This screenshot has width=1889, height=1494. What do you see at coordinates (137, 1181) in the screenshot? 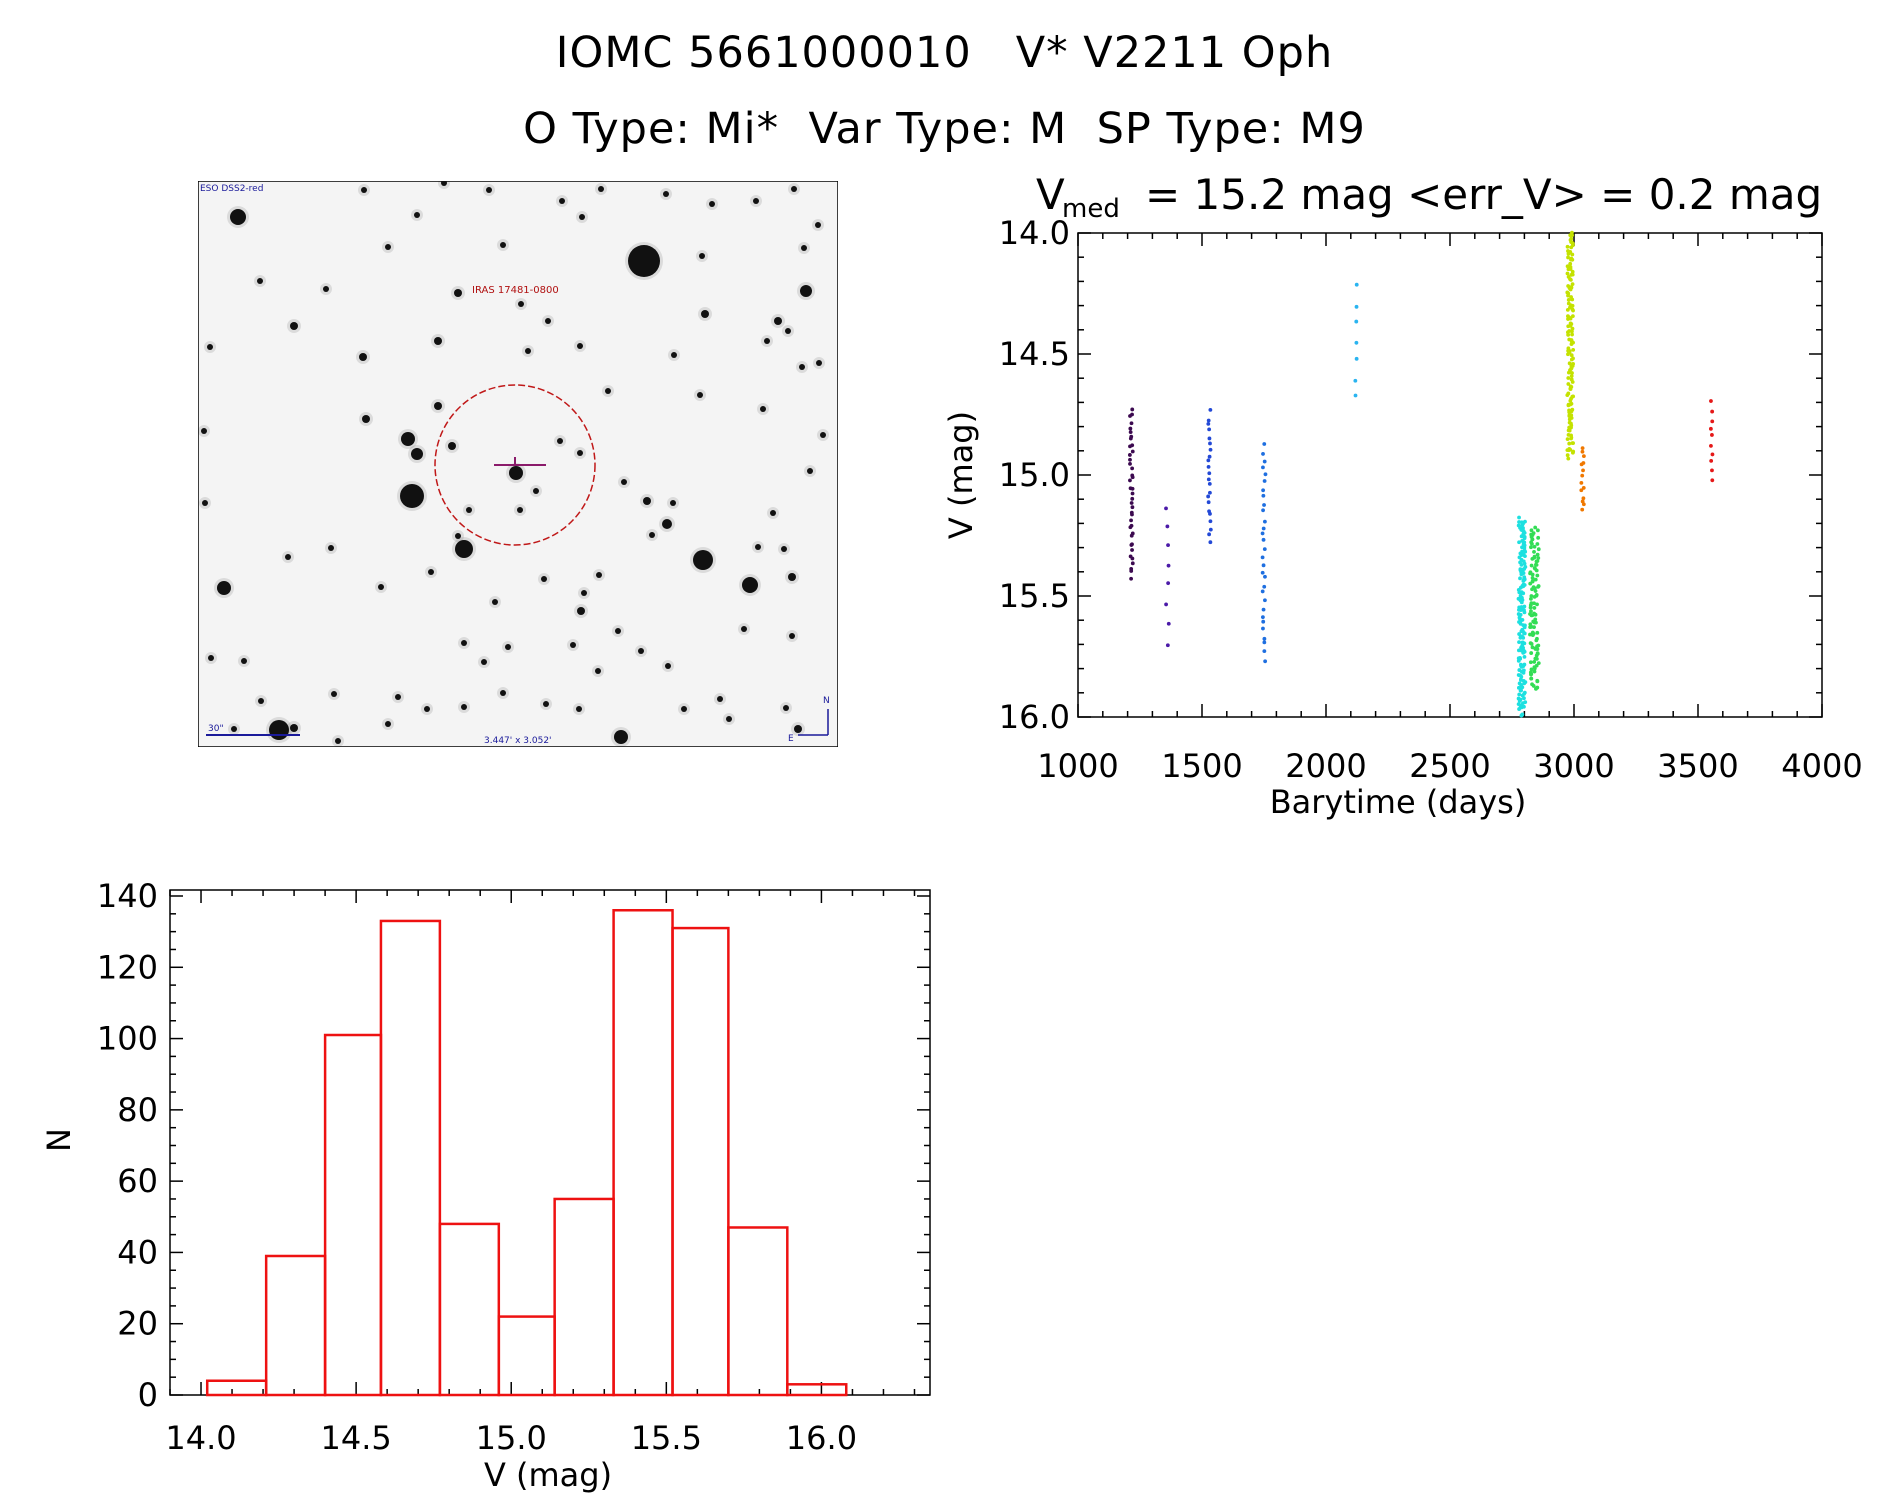
I see `hist-y-tick-label: 60` at bounding box center [137, 1181].